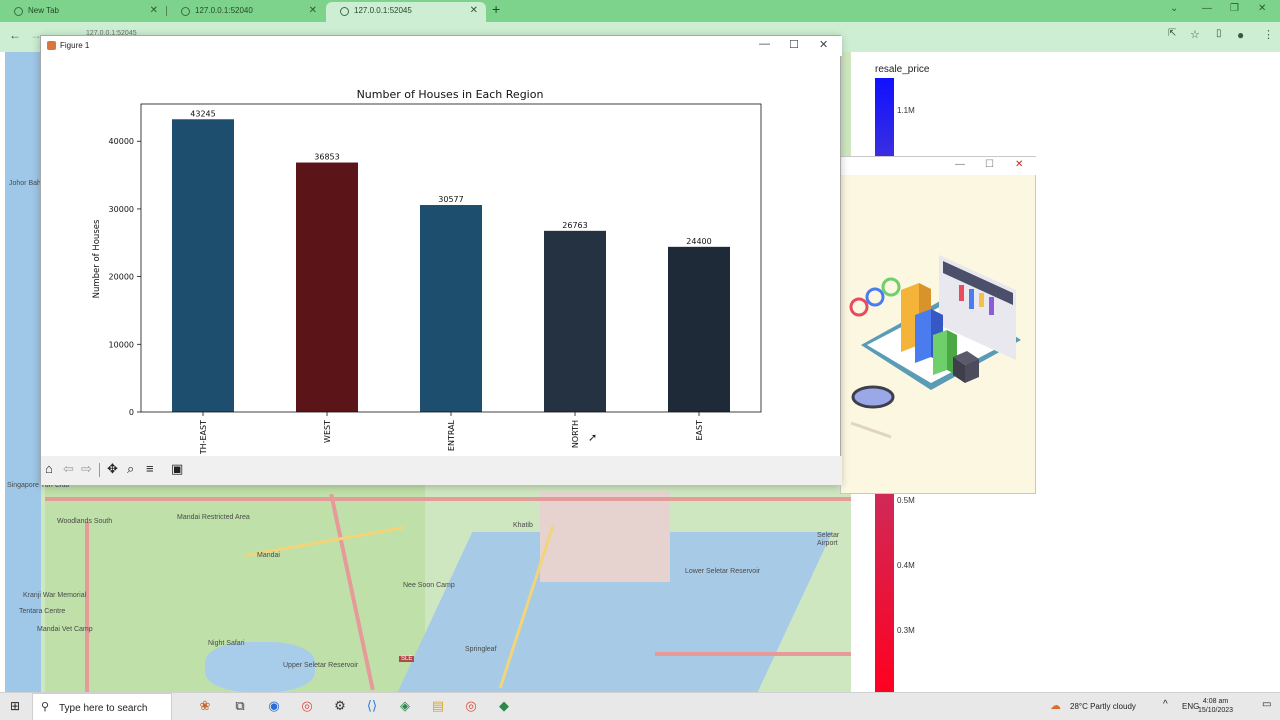 This screenshot has height=720, width=1280. What do you see at coordinates (1215, 701) in the screenshot?
I see `clock-time: 4:08 am` at bounding box center [1215, 701].